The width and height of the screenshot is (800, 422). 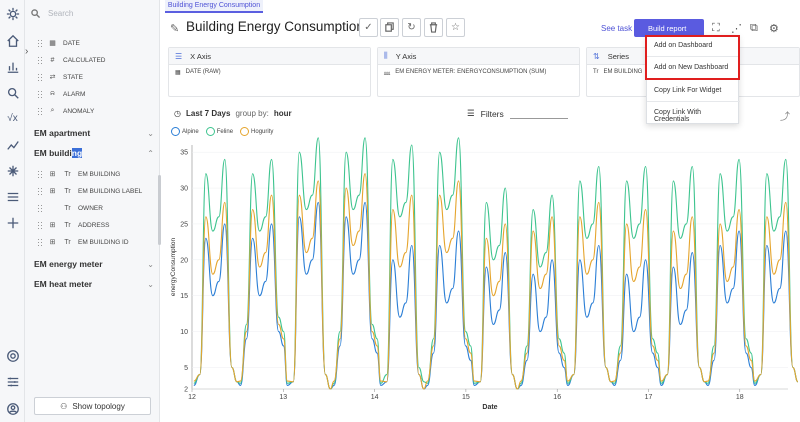 What do you see at coordinates (214, 6) in the screenshot?
I see `tab-building-energy-consumption: Building Energy Consumption` at bounding box center [214, 6].